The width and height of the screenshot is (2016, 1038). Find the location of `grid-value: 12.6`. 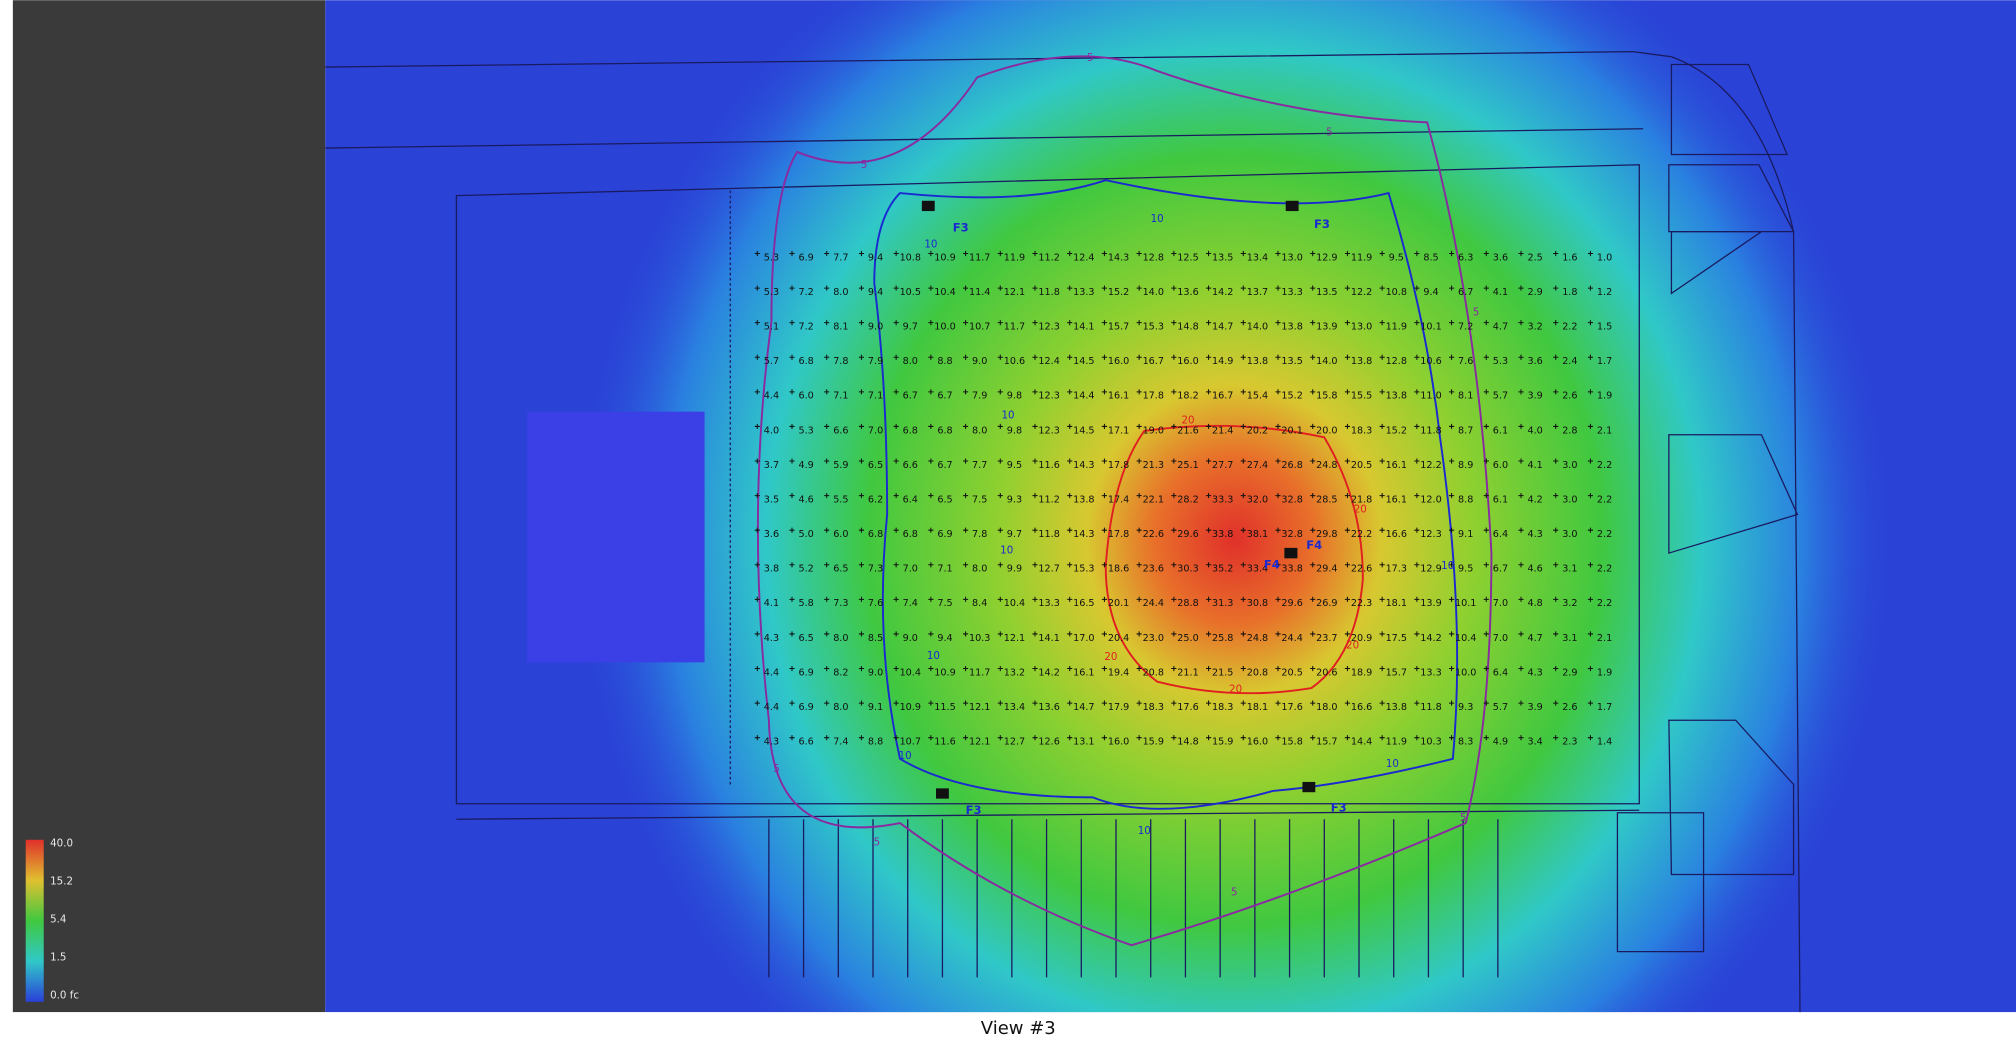

grid-value: 12.6 is located at coordinates (1048, 742).